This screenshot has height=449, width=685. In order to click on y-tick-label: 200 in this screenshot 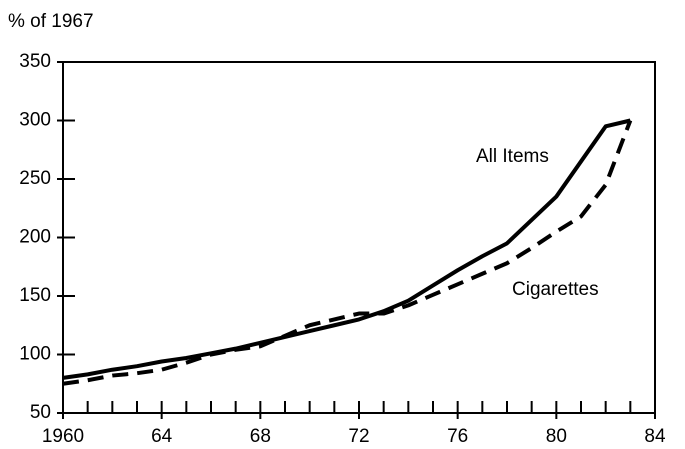, I will do `click(35, 237)`.